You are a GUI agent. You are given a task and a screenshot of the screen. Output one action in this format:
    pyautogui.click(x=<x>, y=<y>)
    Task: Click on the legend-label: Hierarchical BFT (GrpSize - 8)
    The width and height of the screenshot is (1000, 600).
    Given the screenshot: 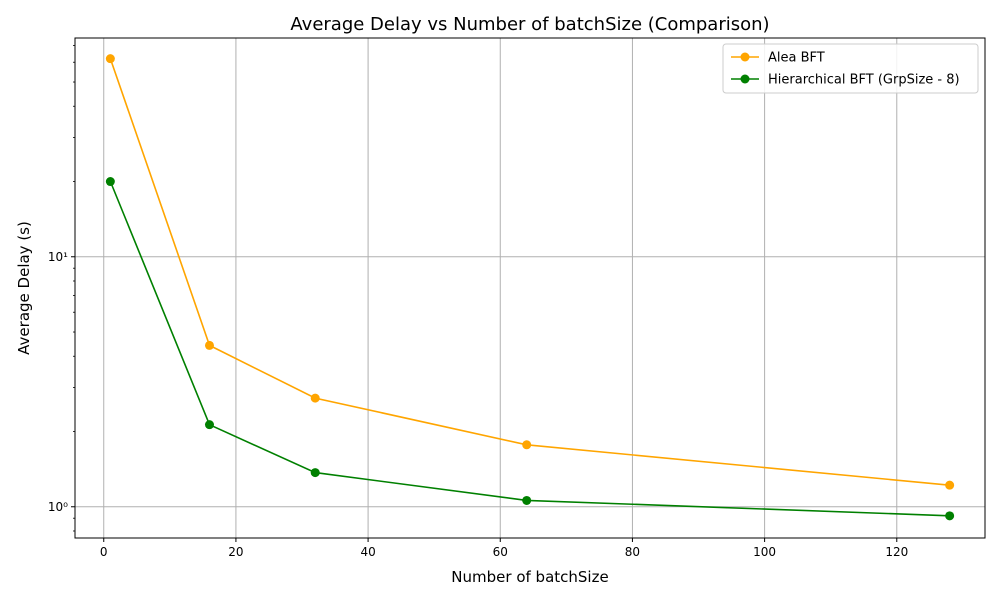 What is the action you would take?
    pyautogui.click(x=864, y=80)
    